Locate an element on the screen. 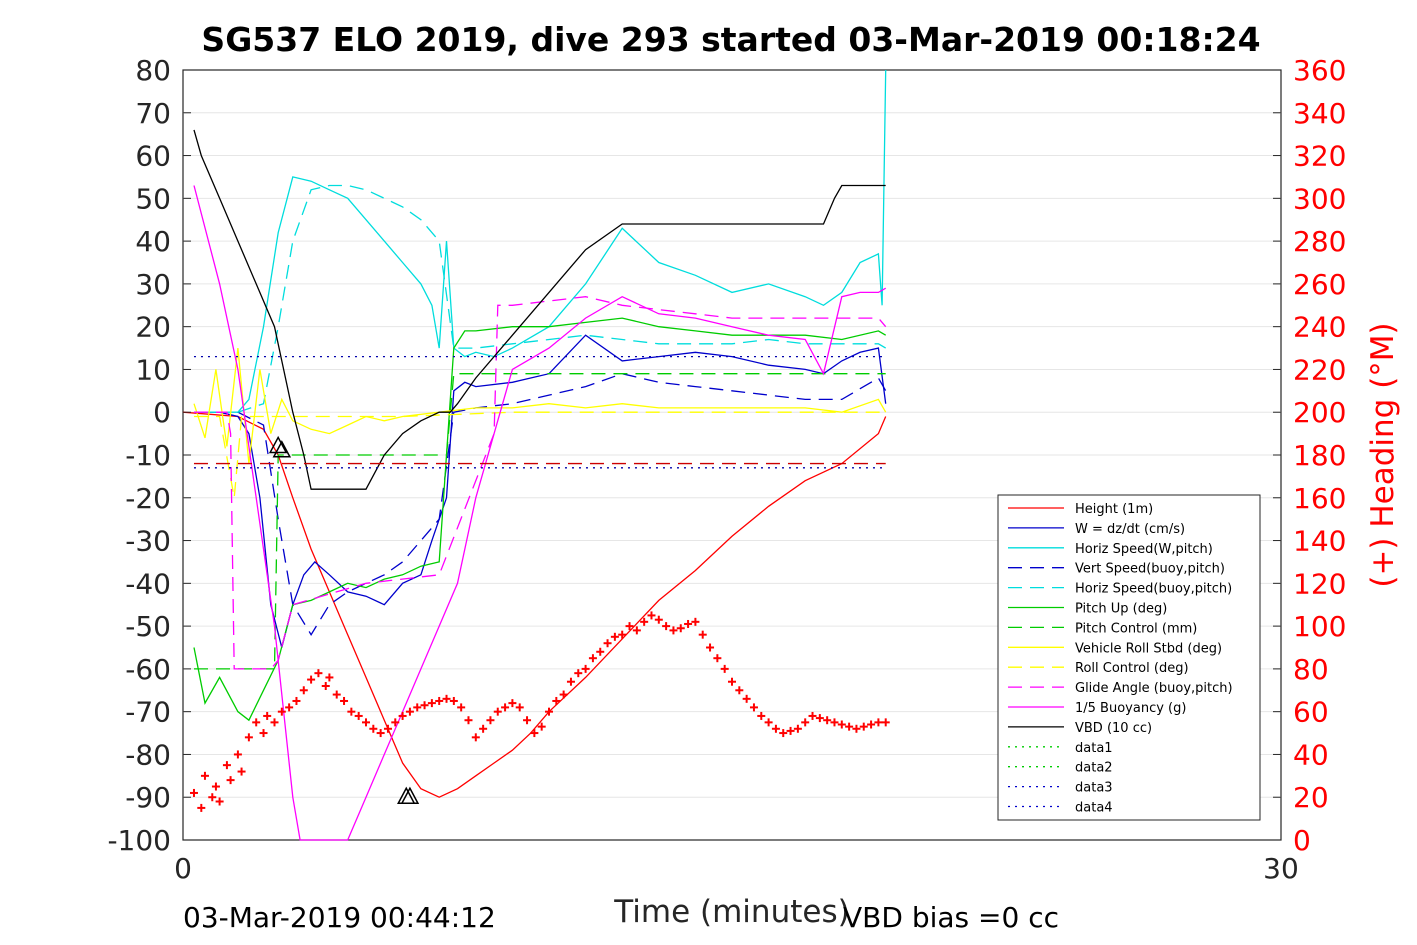  y-tick-label-left: -60 is located at coordinates (148, 669).